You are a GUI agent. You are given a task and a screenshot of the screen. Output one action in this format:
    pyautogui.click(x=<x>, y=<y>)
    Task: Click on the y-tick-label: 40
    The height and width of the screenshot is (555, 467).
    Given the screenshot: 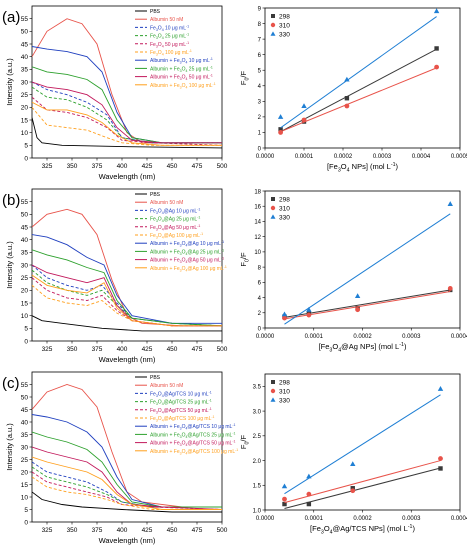 What is the action you would take?
    pyautogui.click(x=25, y=422)
    